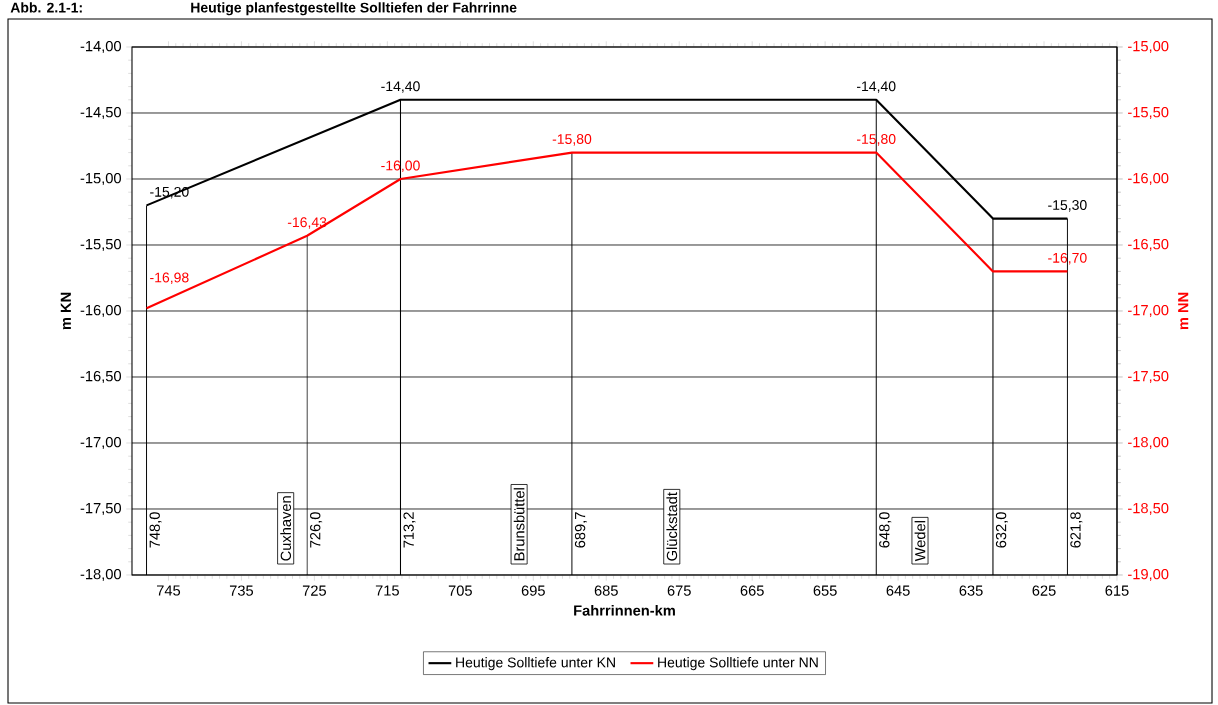  I want to click on x-tick-label: 725, so click(314, 590).